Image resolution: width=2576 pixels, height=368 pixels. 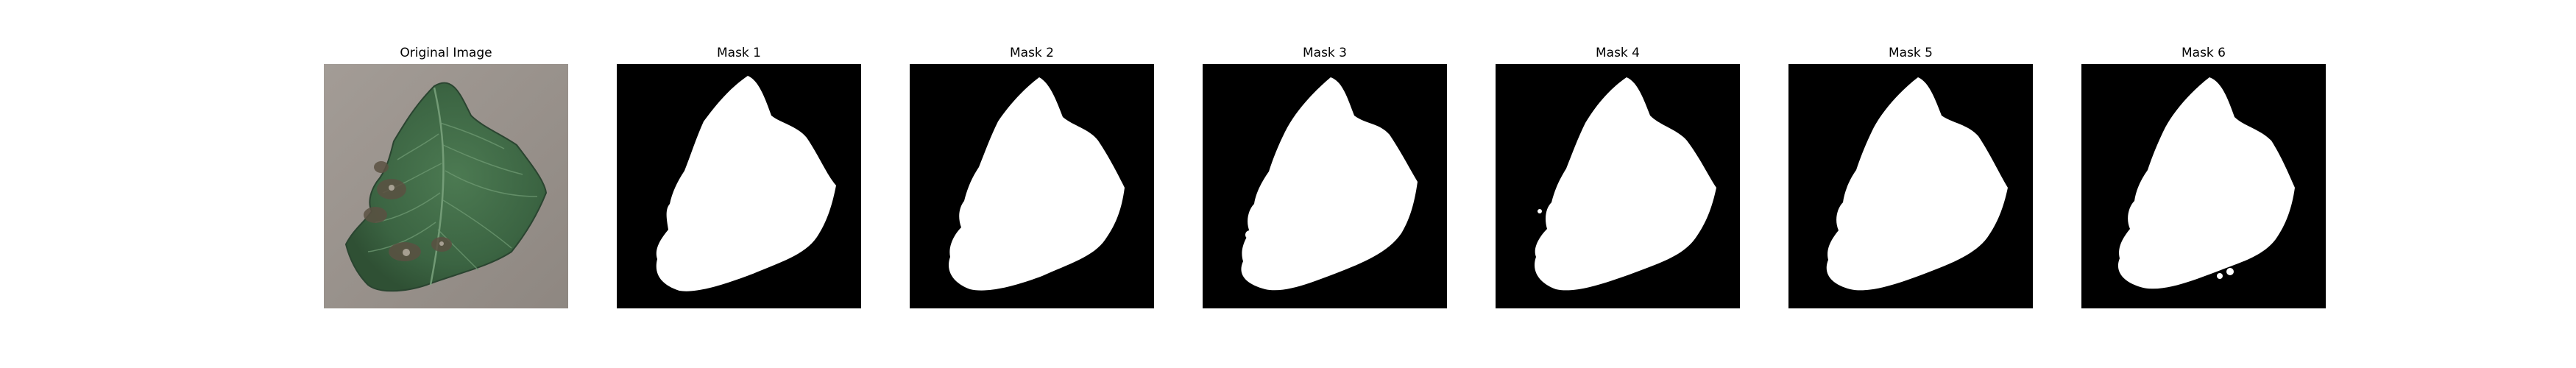 I want to click on panel-title: Mask 2, so click(x=1031, y=53).